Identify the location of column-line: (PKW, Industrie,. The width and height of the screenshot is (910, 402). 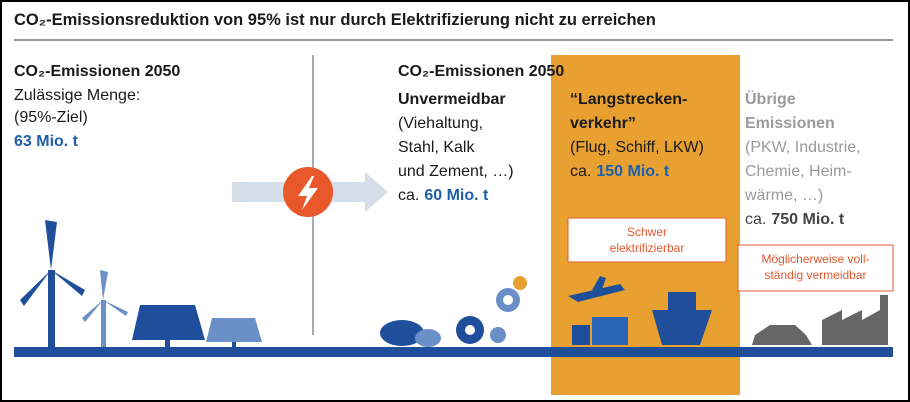
(803, 147).